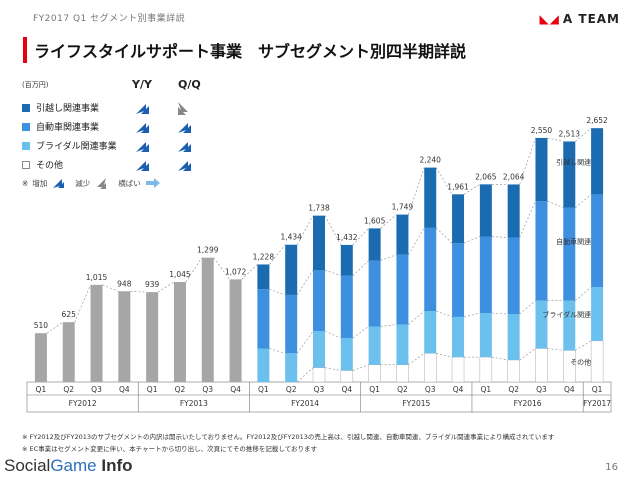  What do you see at coordinates (50, 166) in the screenshot?
I see `legend-label: その他` at bounding box center [50, 166].